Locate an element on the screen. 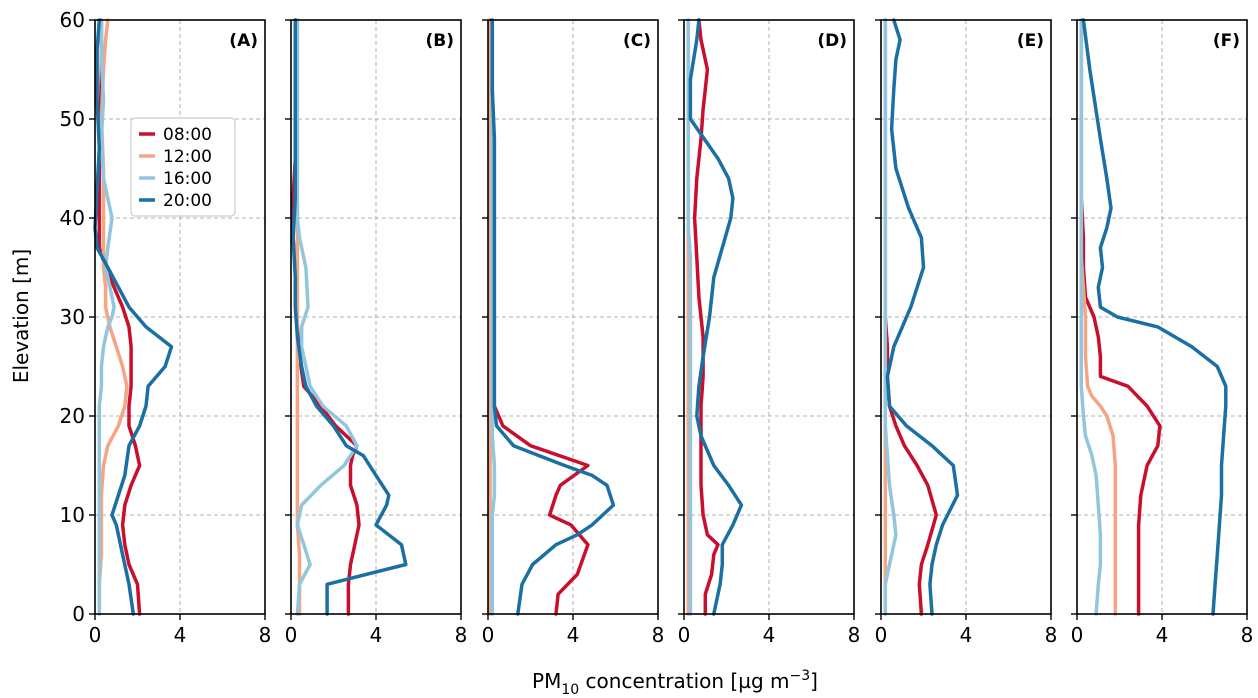 The image size is (1258, 698). panel-5-xtick-label-1: 4 is located at coordinates (966, 635).